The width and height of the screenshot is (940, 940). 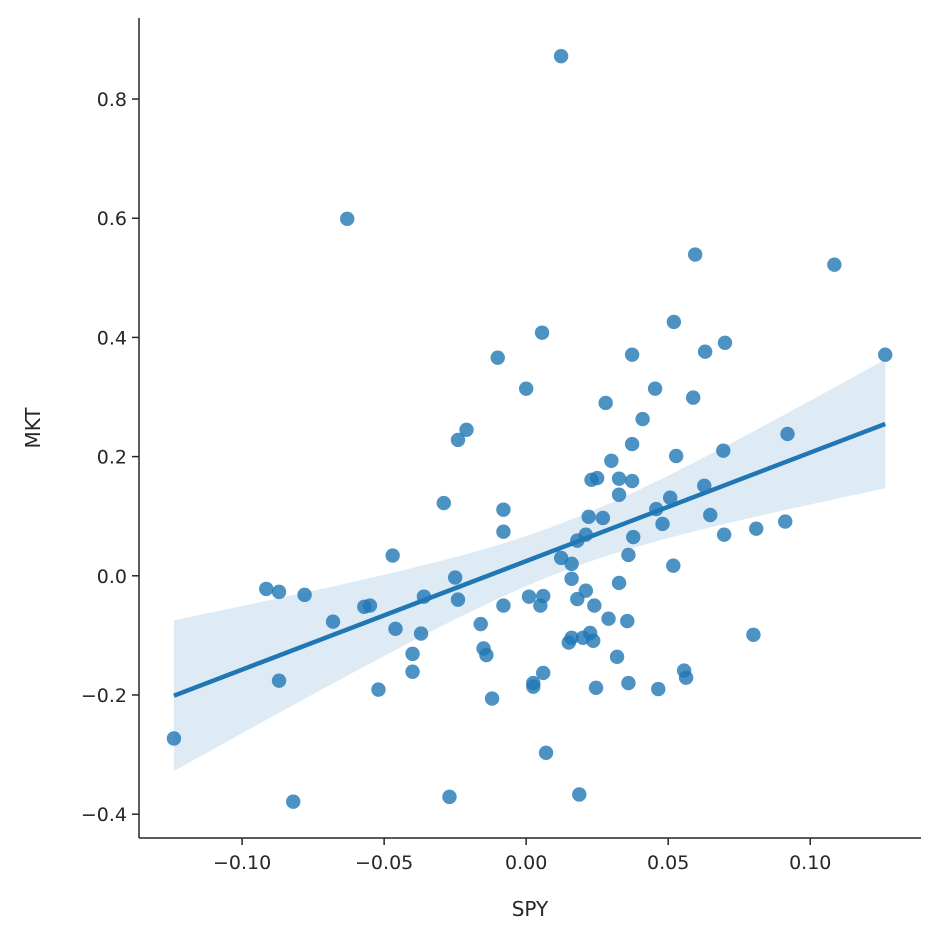 What do you see at coordinates (33, 428) in the screenshot?
I see `y-axis-label: MKT` at bounding box center [33, 428].